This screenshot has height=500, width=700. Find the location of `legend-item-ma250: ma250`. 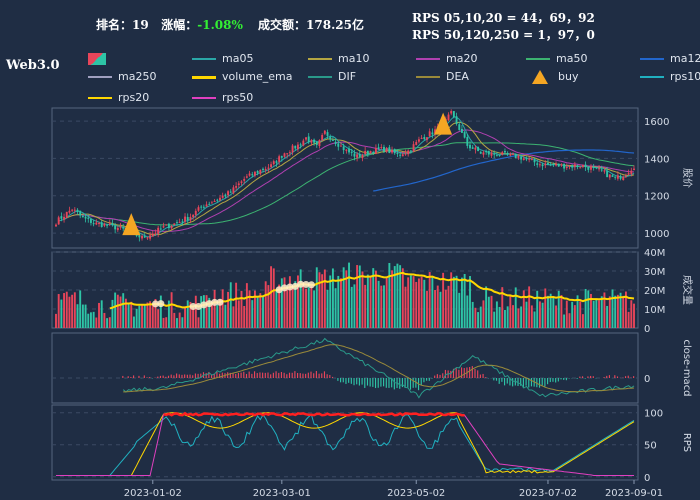

legend-item-ma250: ma250 is located at coordinates (122, 76).